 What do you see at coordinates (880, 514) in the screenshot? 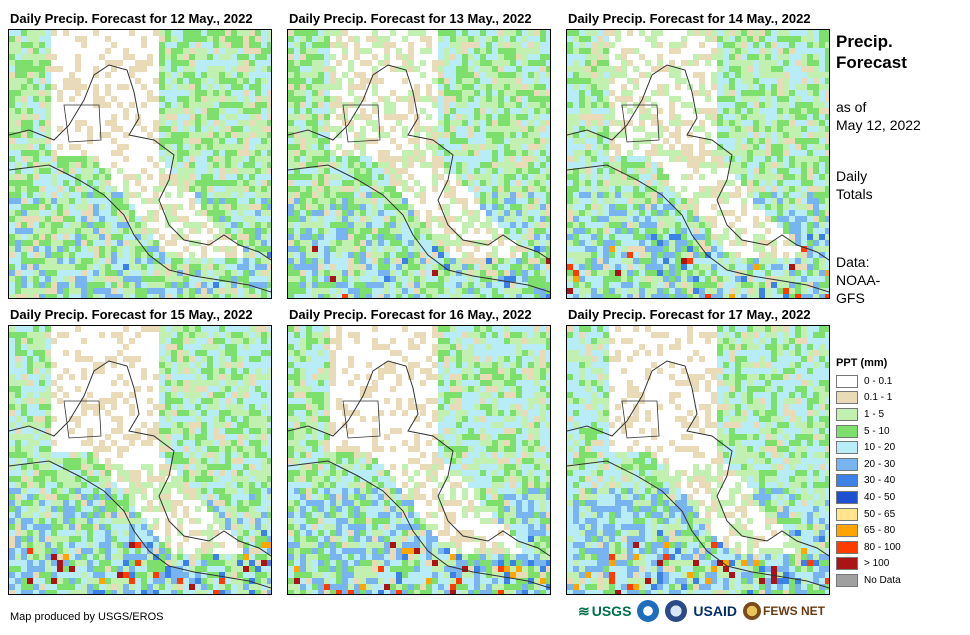
I see `legend-label: 50 - 65` at bounding box center [880, 514].